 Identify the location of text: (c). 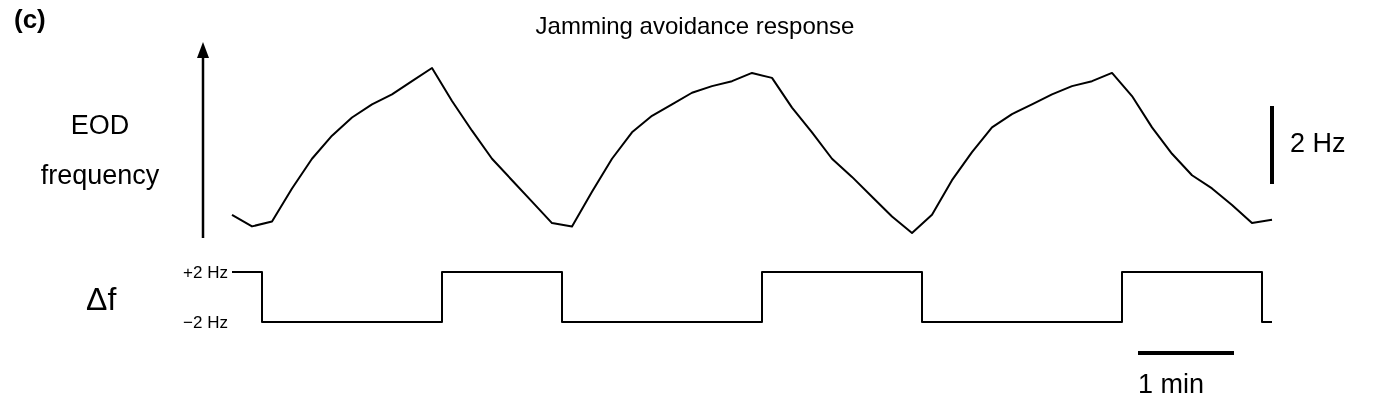
(30, 19).